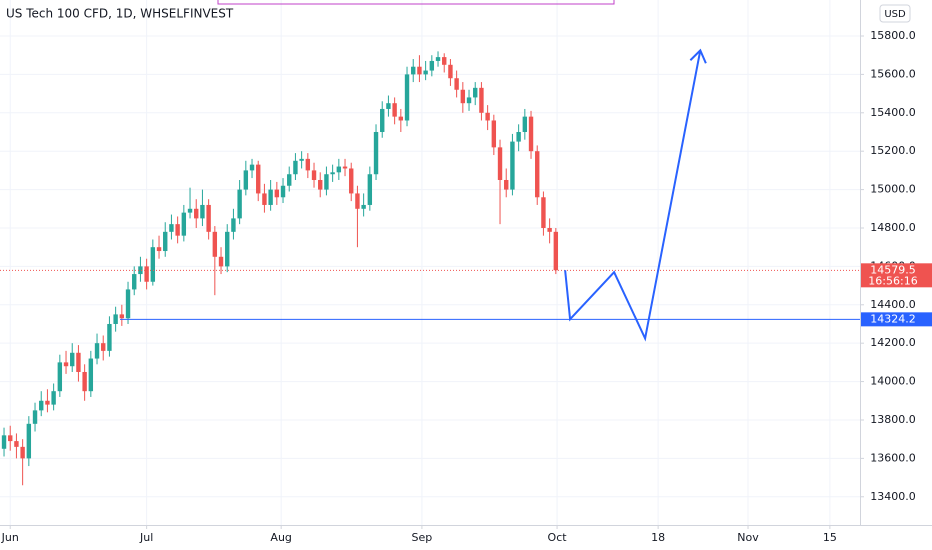 Image resolution: width=932 pixels, height=550 pixels. Describe the element at coordinates (633, 196) in the screenshot. I see `projection-path` at that location.